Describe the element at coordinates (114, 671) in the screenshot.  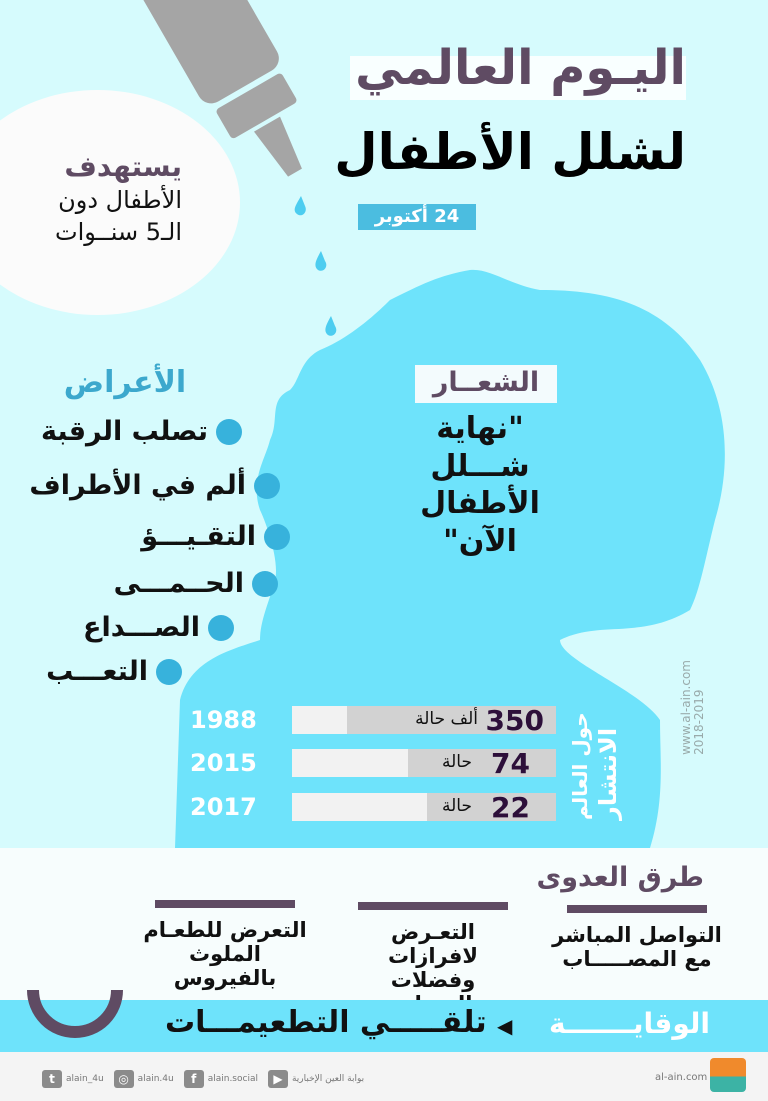
I see `symptom-item: التعـــب` at that location.